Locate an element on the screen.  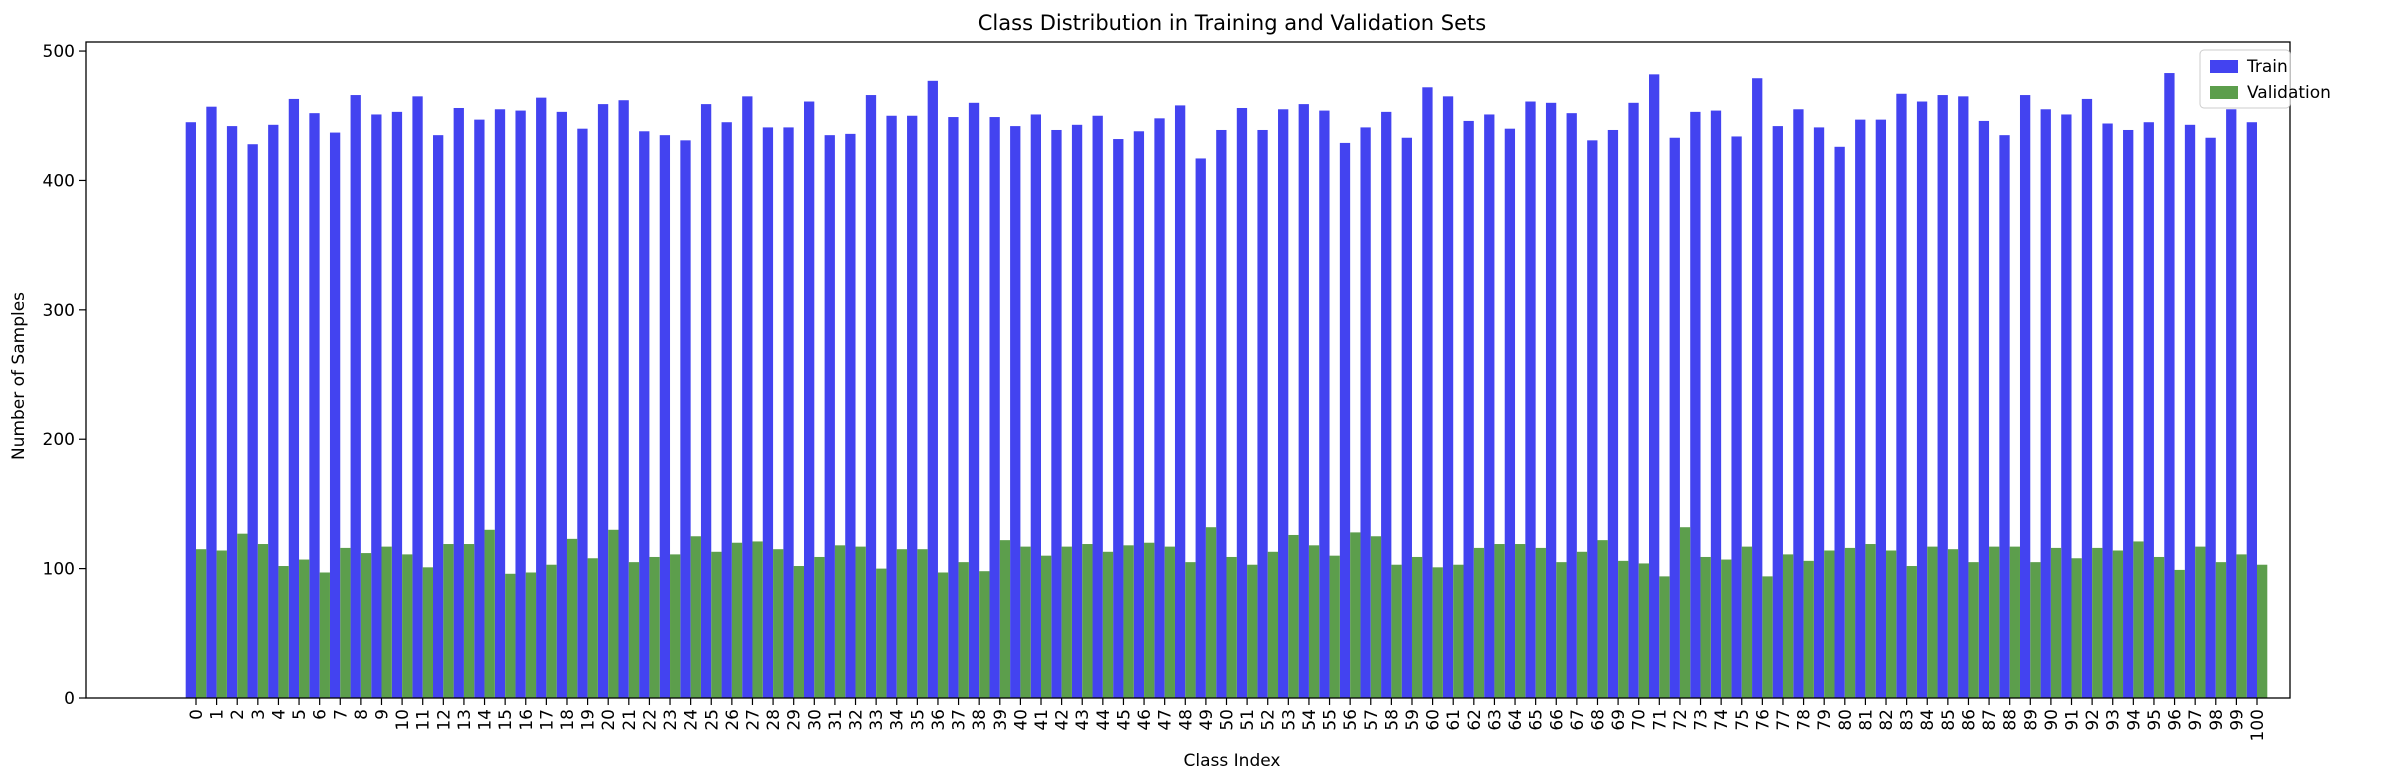
x-tick-label-33: 33 is located at coordinates (877, 720).